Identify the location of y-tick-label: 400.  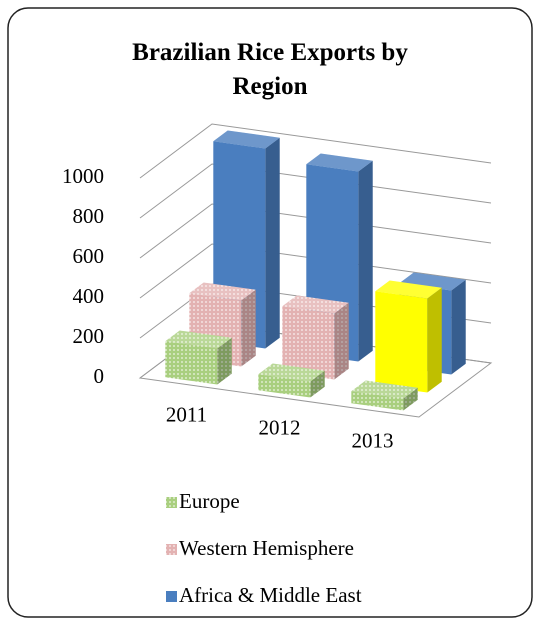
(89, 296).